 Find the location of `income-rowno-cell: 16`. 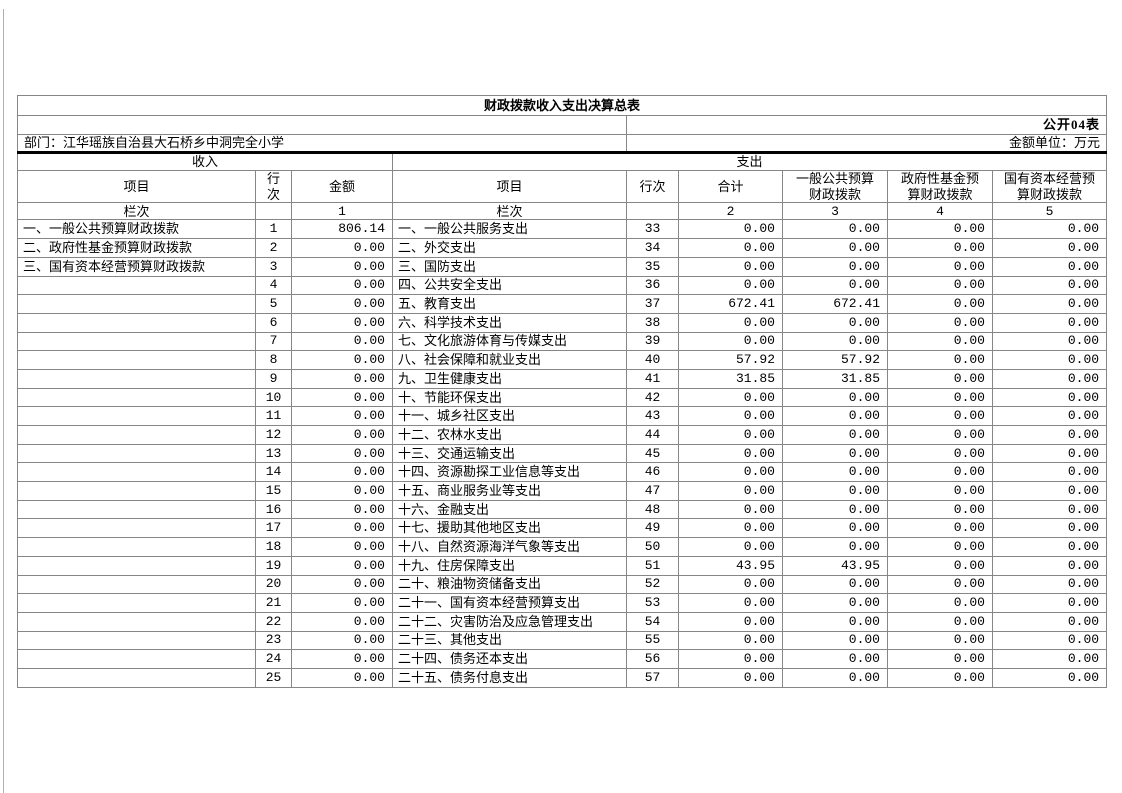

income-rowno-cell: 16 is located at coordinates (273, 509).